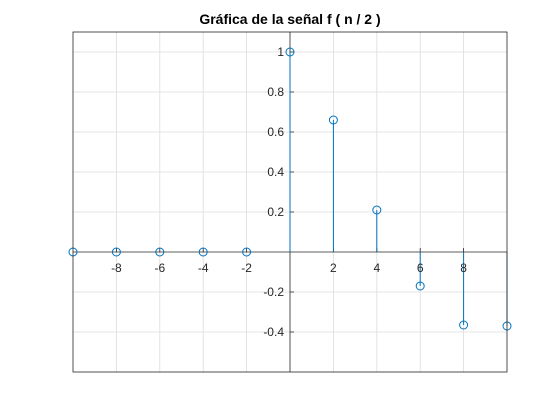 The height and width of the screenshot is (420, 560). What do you see at coordinates (116, 268) in the screenshot?
I see `x-tick-label: -8` at bounding box center [116, 268].